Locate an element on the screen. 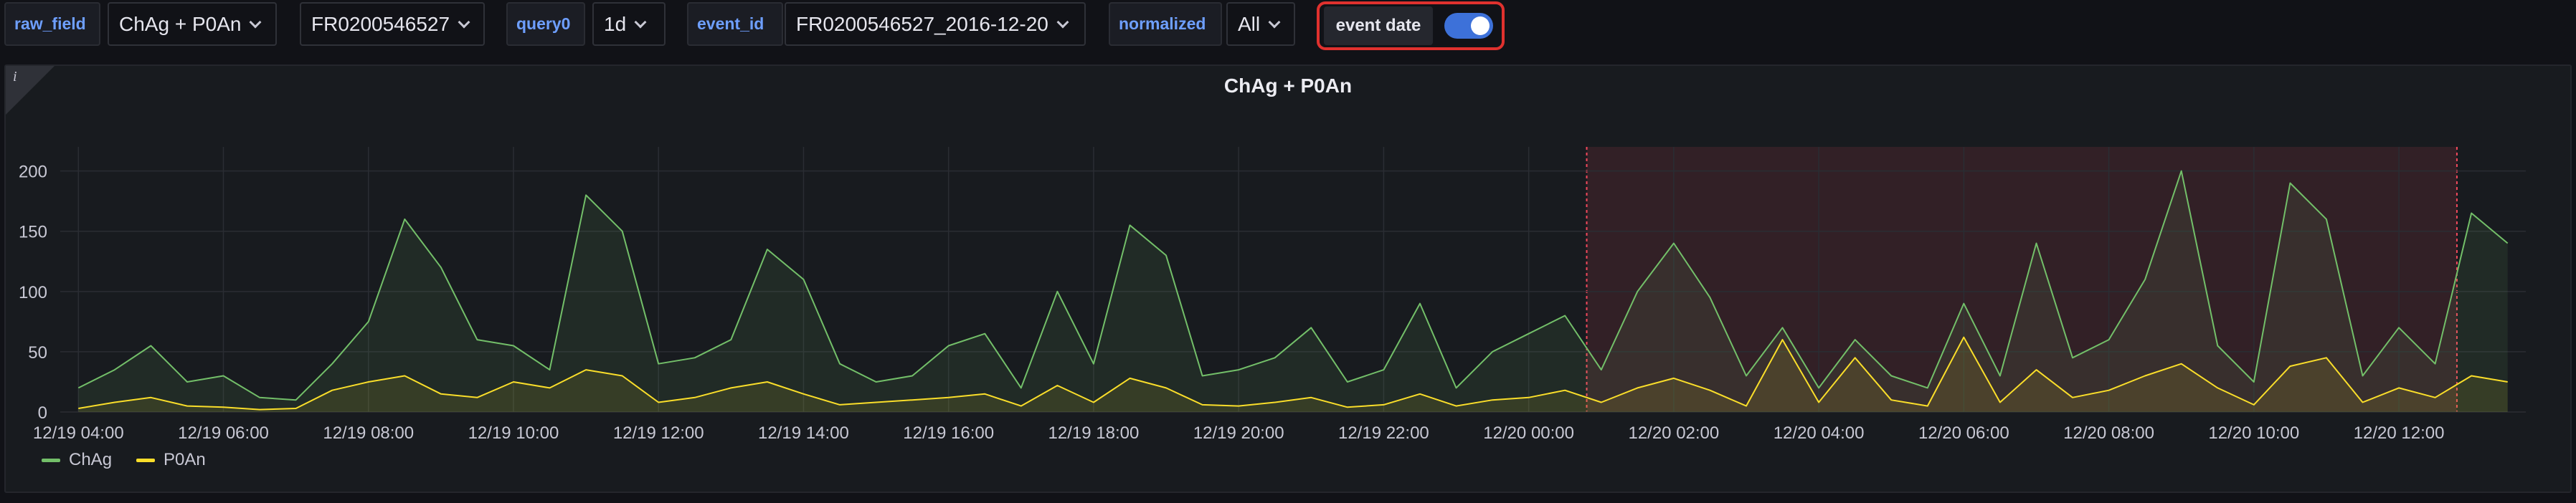 This screenshot has height=503, width=2576. station-value: FR0200546527 is located at coordinates (380, 24).